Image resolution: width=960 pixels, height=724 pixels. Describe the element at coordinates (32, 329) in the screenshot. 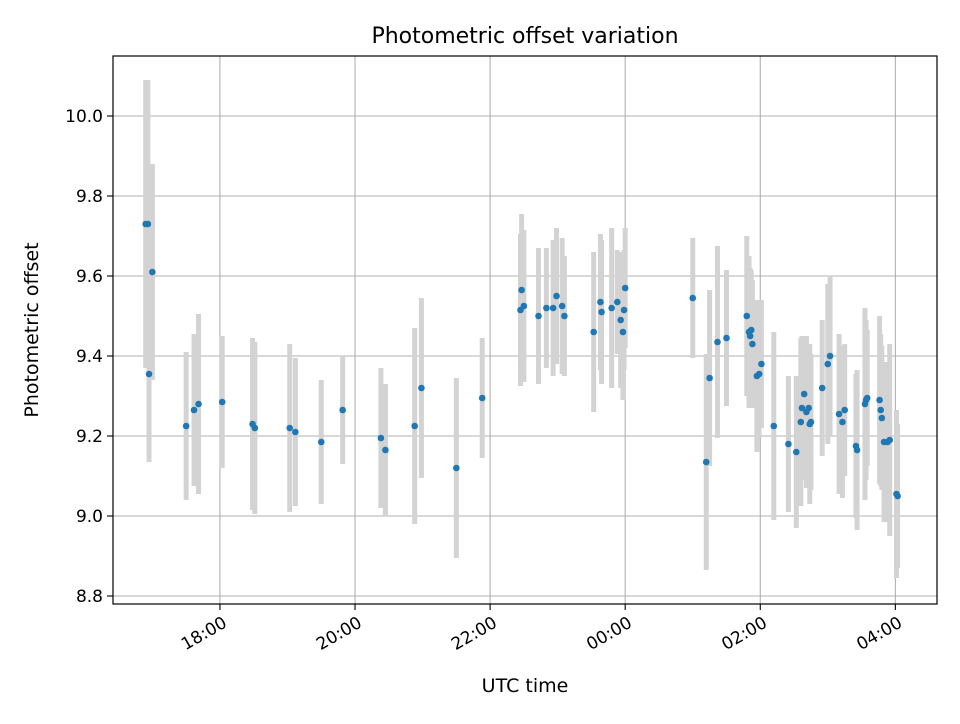

I see `y-axis-label: Photometric offset` at that location.